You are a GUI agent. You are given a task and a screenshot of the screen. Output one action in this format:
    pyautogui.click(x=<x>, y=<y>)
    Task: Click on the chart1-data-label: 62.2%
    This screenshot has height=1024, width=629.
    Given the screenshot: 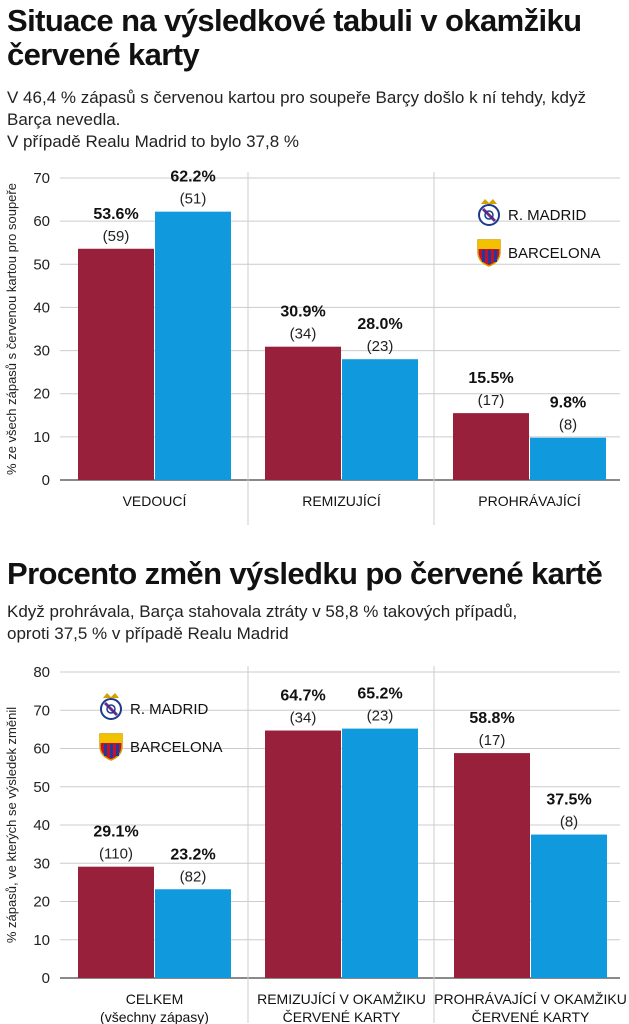 What is the action you would take?
    pyautogui.click(x=192, y=177)
    